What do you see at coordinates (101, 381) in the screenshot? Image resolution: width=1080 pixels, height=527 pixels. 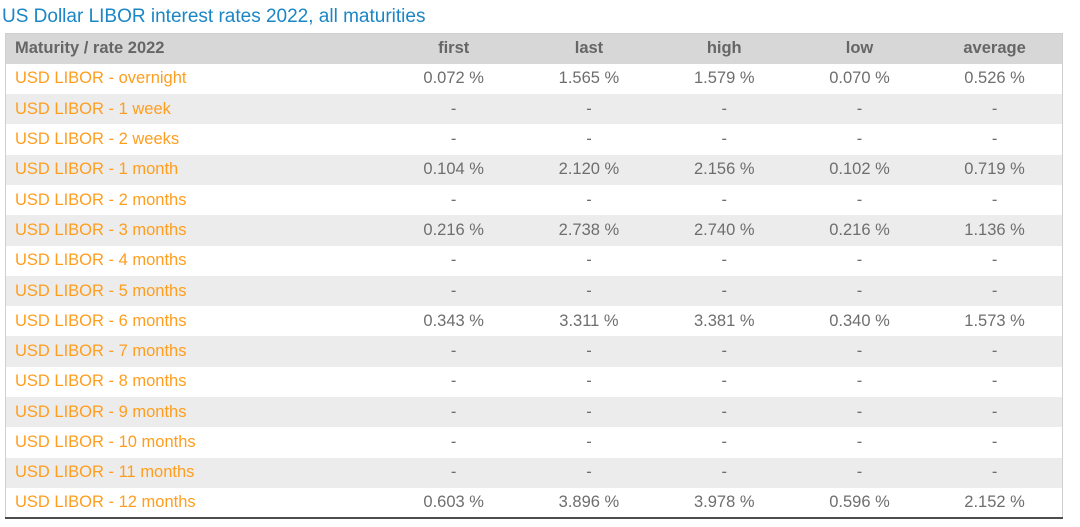 I see `maturity-link: USD LIBOR - 8 months` at bounding box center [101, 381].